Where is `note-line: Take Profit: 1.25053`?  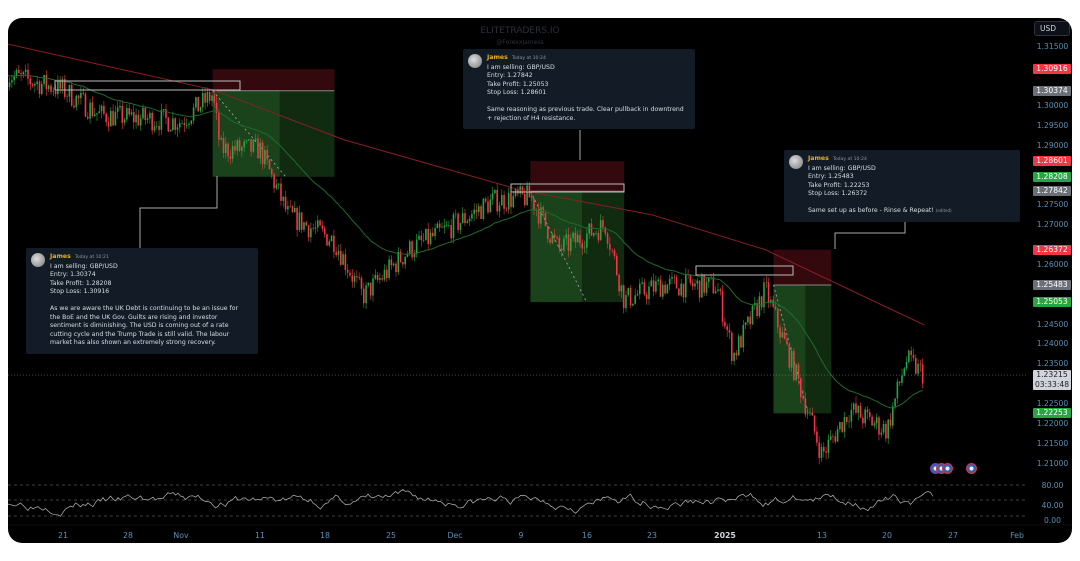
note-line: Take Profit: 1.25053 is located at coordinates (518, 84).